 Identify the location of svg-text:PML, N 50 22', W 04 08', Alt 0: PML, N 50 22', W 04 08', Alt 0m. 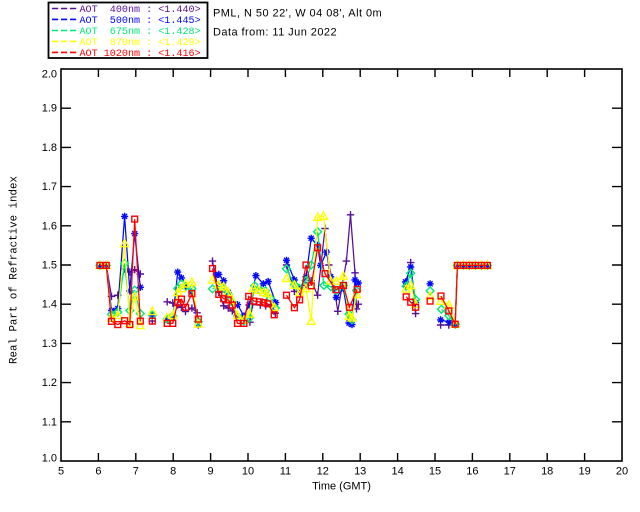
(297, 13).